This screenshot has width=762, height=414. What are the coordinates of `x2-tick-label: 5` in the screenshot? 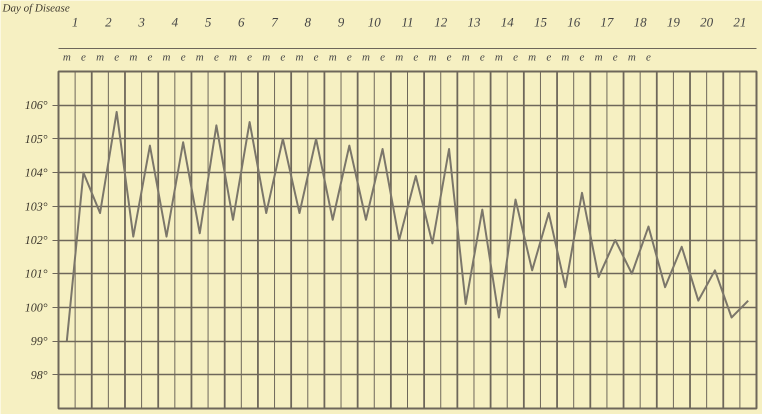 It's located at (208, 22).